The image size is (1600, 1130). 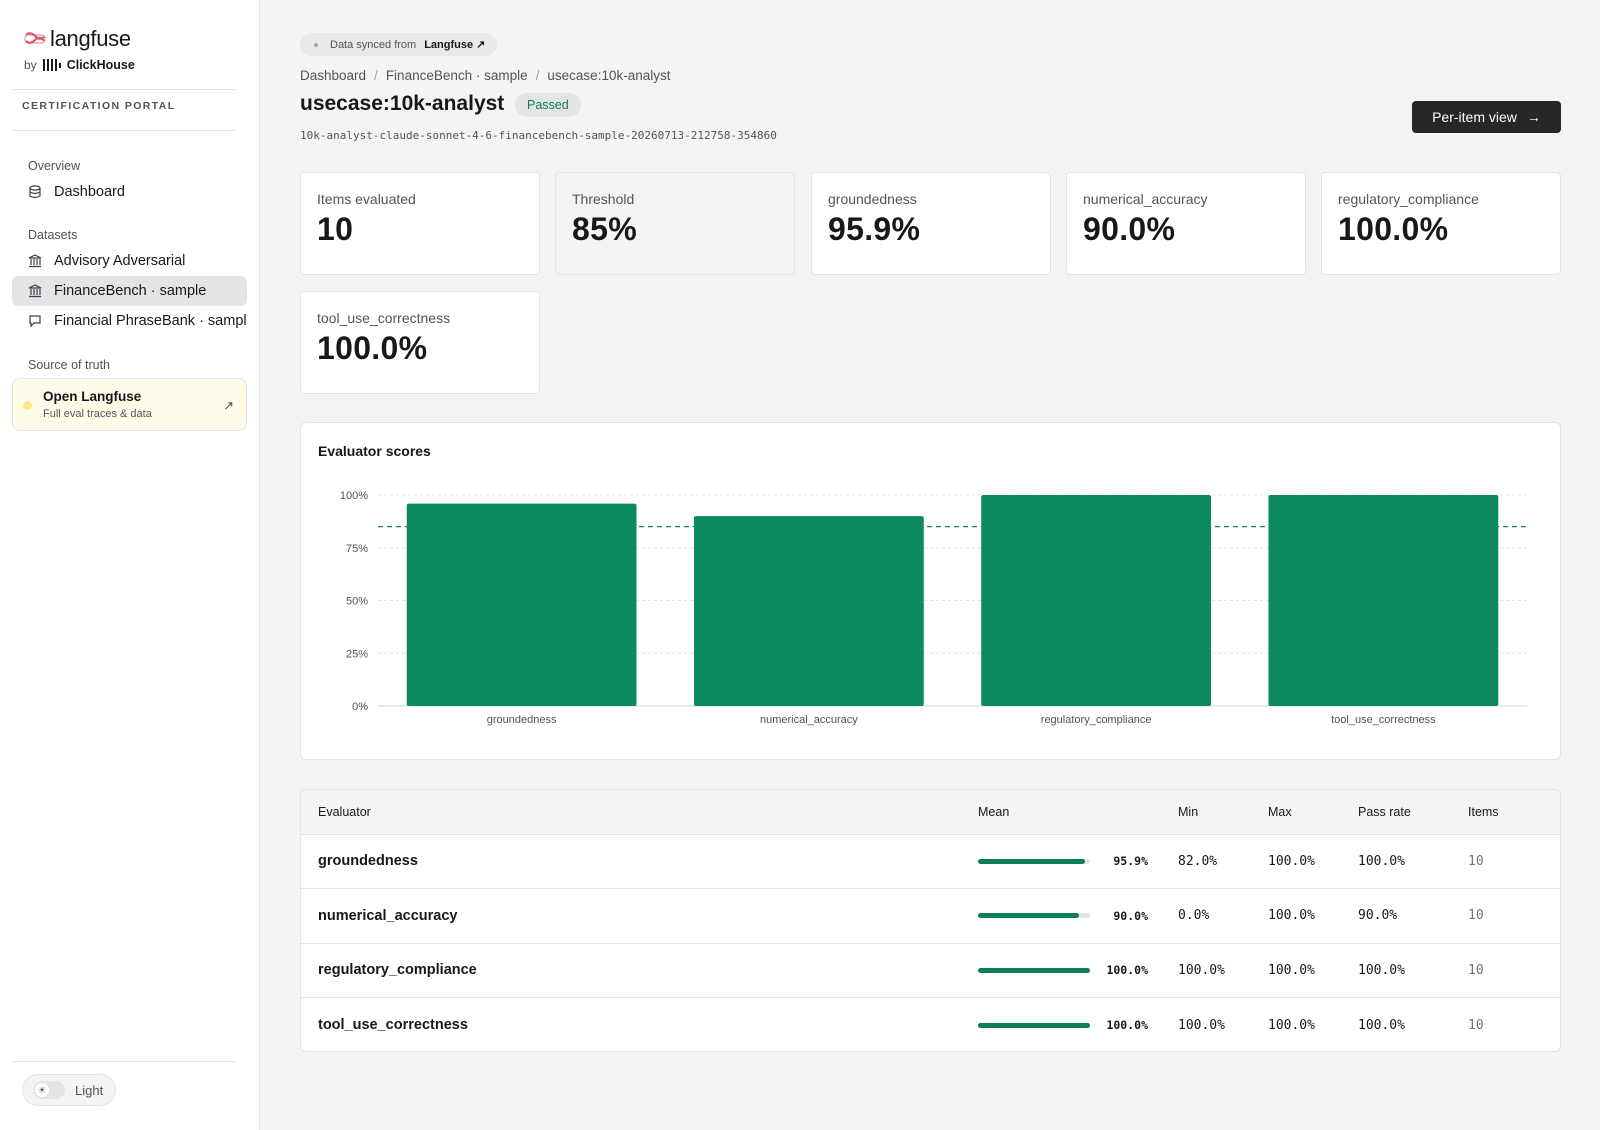 I want to click on langfuse-logo-icon, so click(x=35, y=38).